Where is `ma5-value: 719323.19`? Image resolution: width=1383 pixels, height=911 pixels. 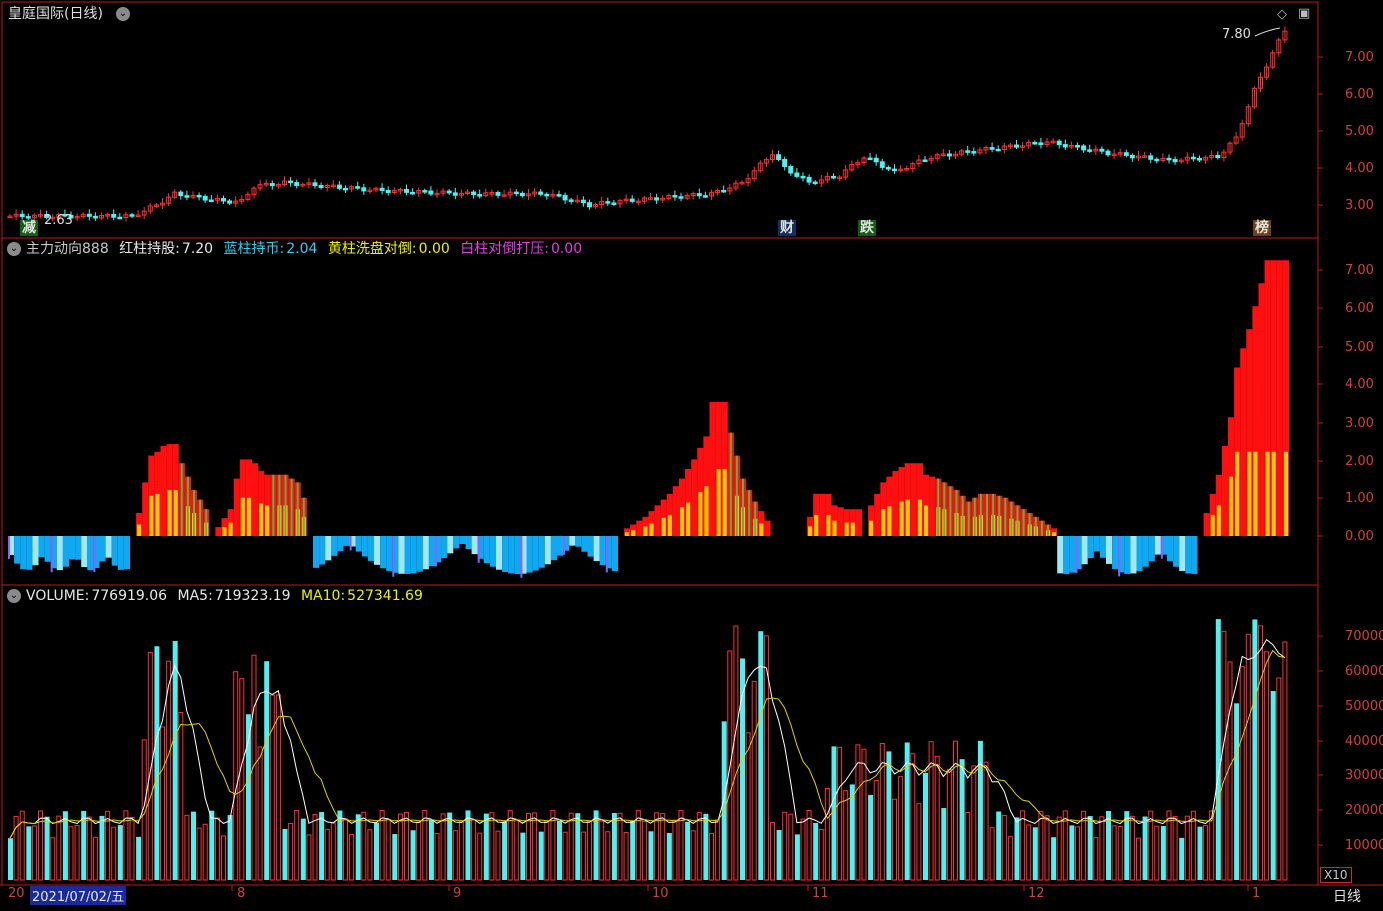 ma5-value: 719323.19 is located at coordinates (252, 596).